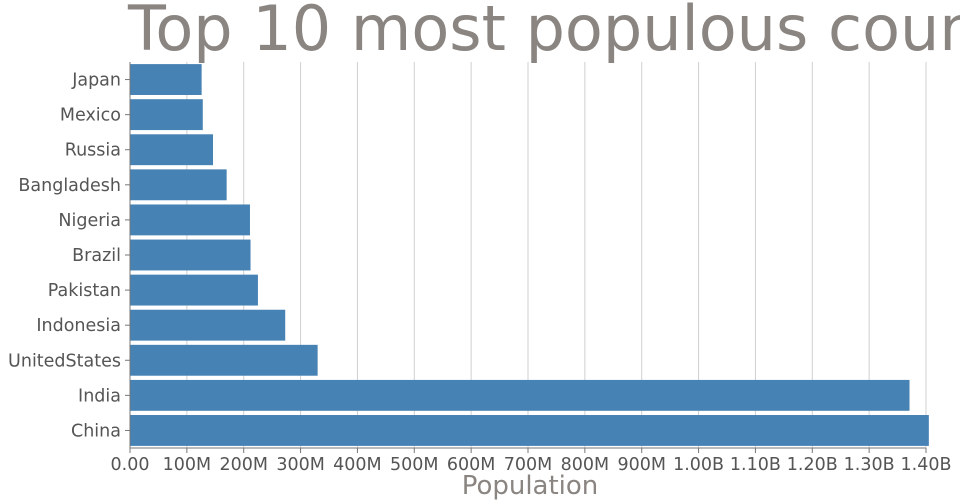  I want to click on bar-nigeria, so click(190, 220).